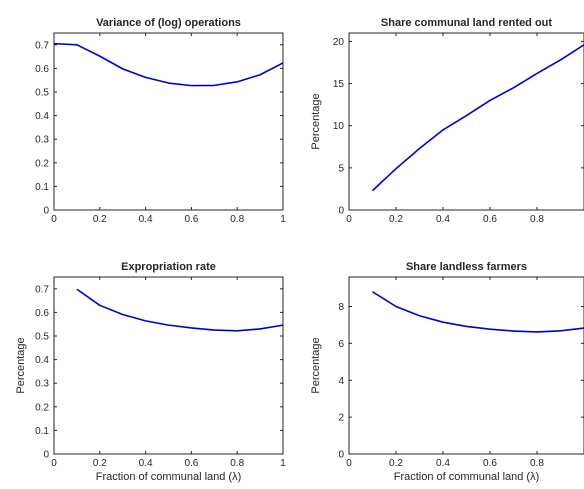 Image resolution: width=584 pixels, height=489 pixels. Describe the element at coordinates (466, 267) in the screenshot. I see `chart-title: Share landless farmers` at that location.